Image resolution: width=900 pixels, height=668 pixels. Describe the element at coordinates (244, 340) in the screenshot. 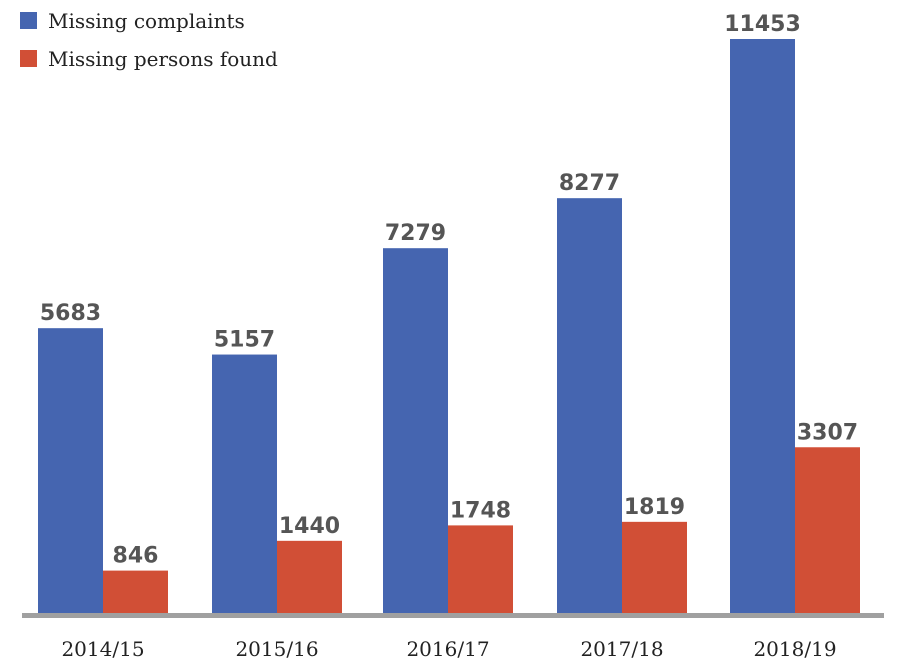

I see `data-label: 5157` at that location.